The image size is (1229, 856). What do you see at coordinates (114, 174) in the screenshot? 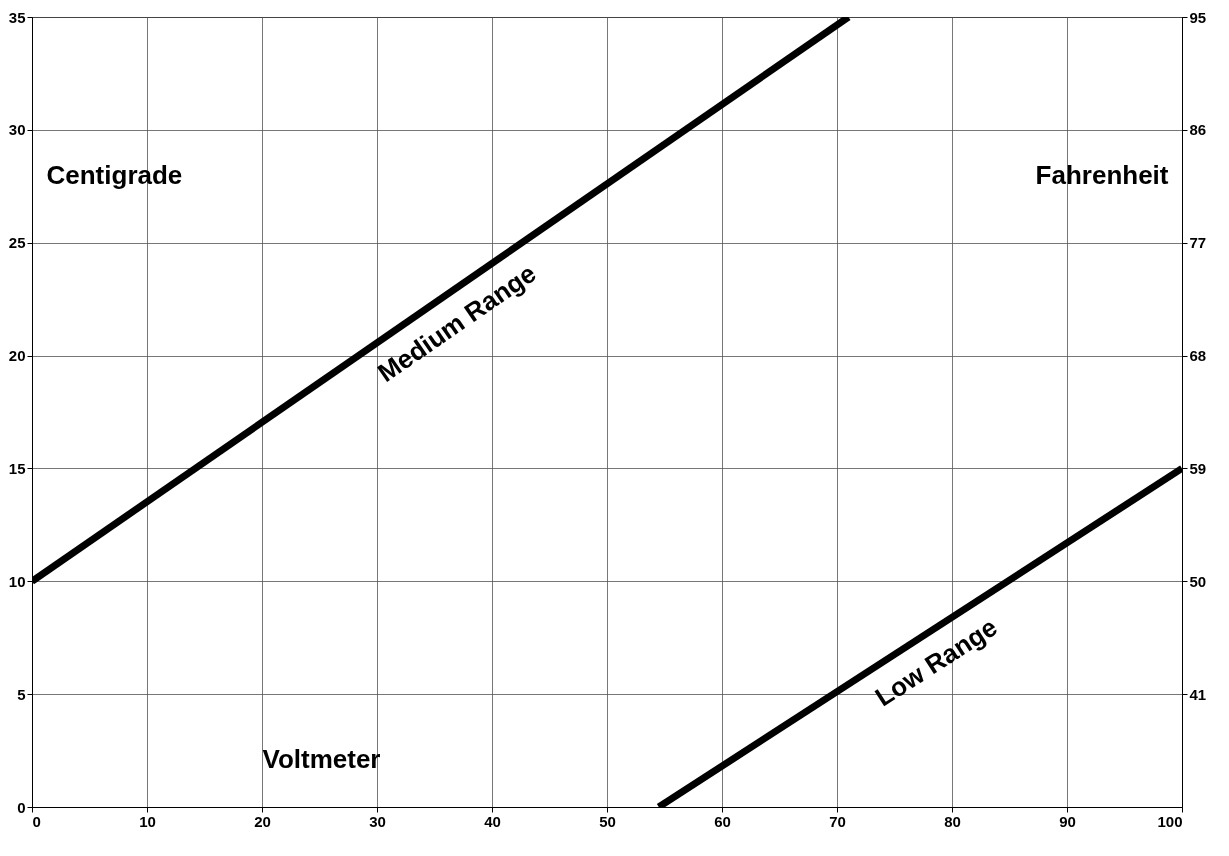
I see `y-axis-title: Centigrade` at bounding box center [114, 174].